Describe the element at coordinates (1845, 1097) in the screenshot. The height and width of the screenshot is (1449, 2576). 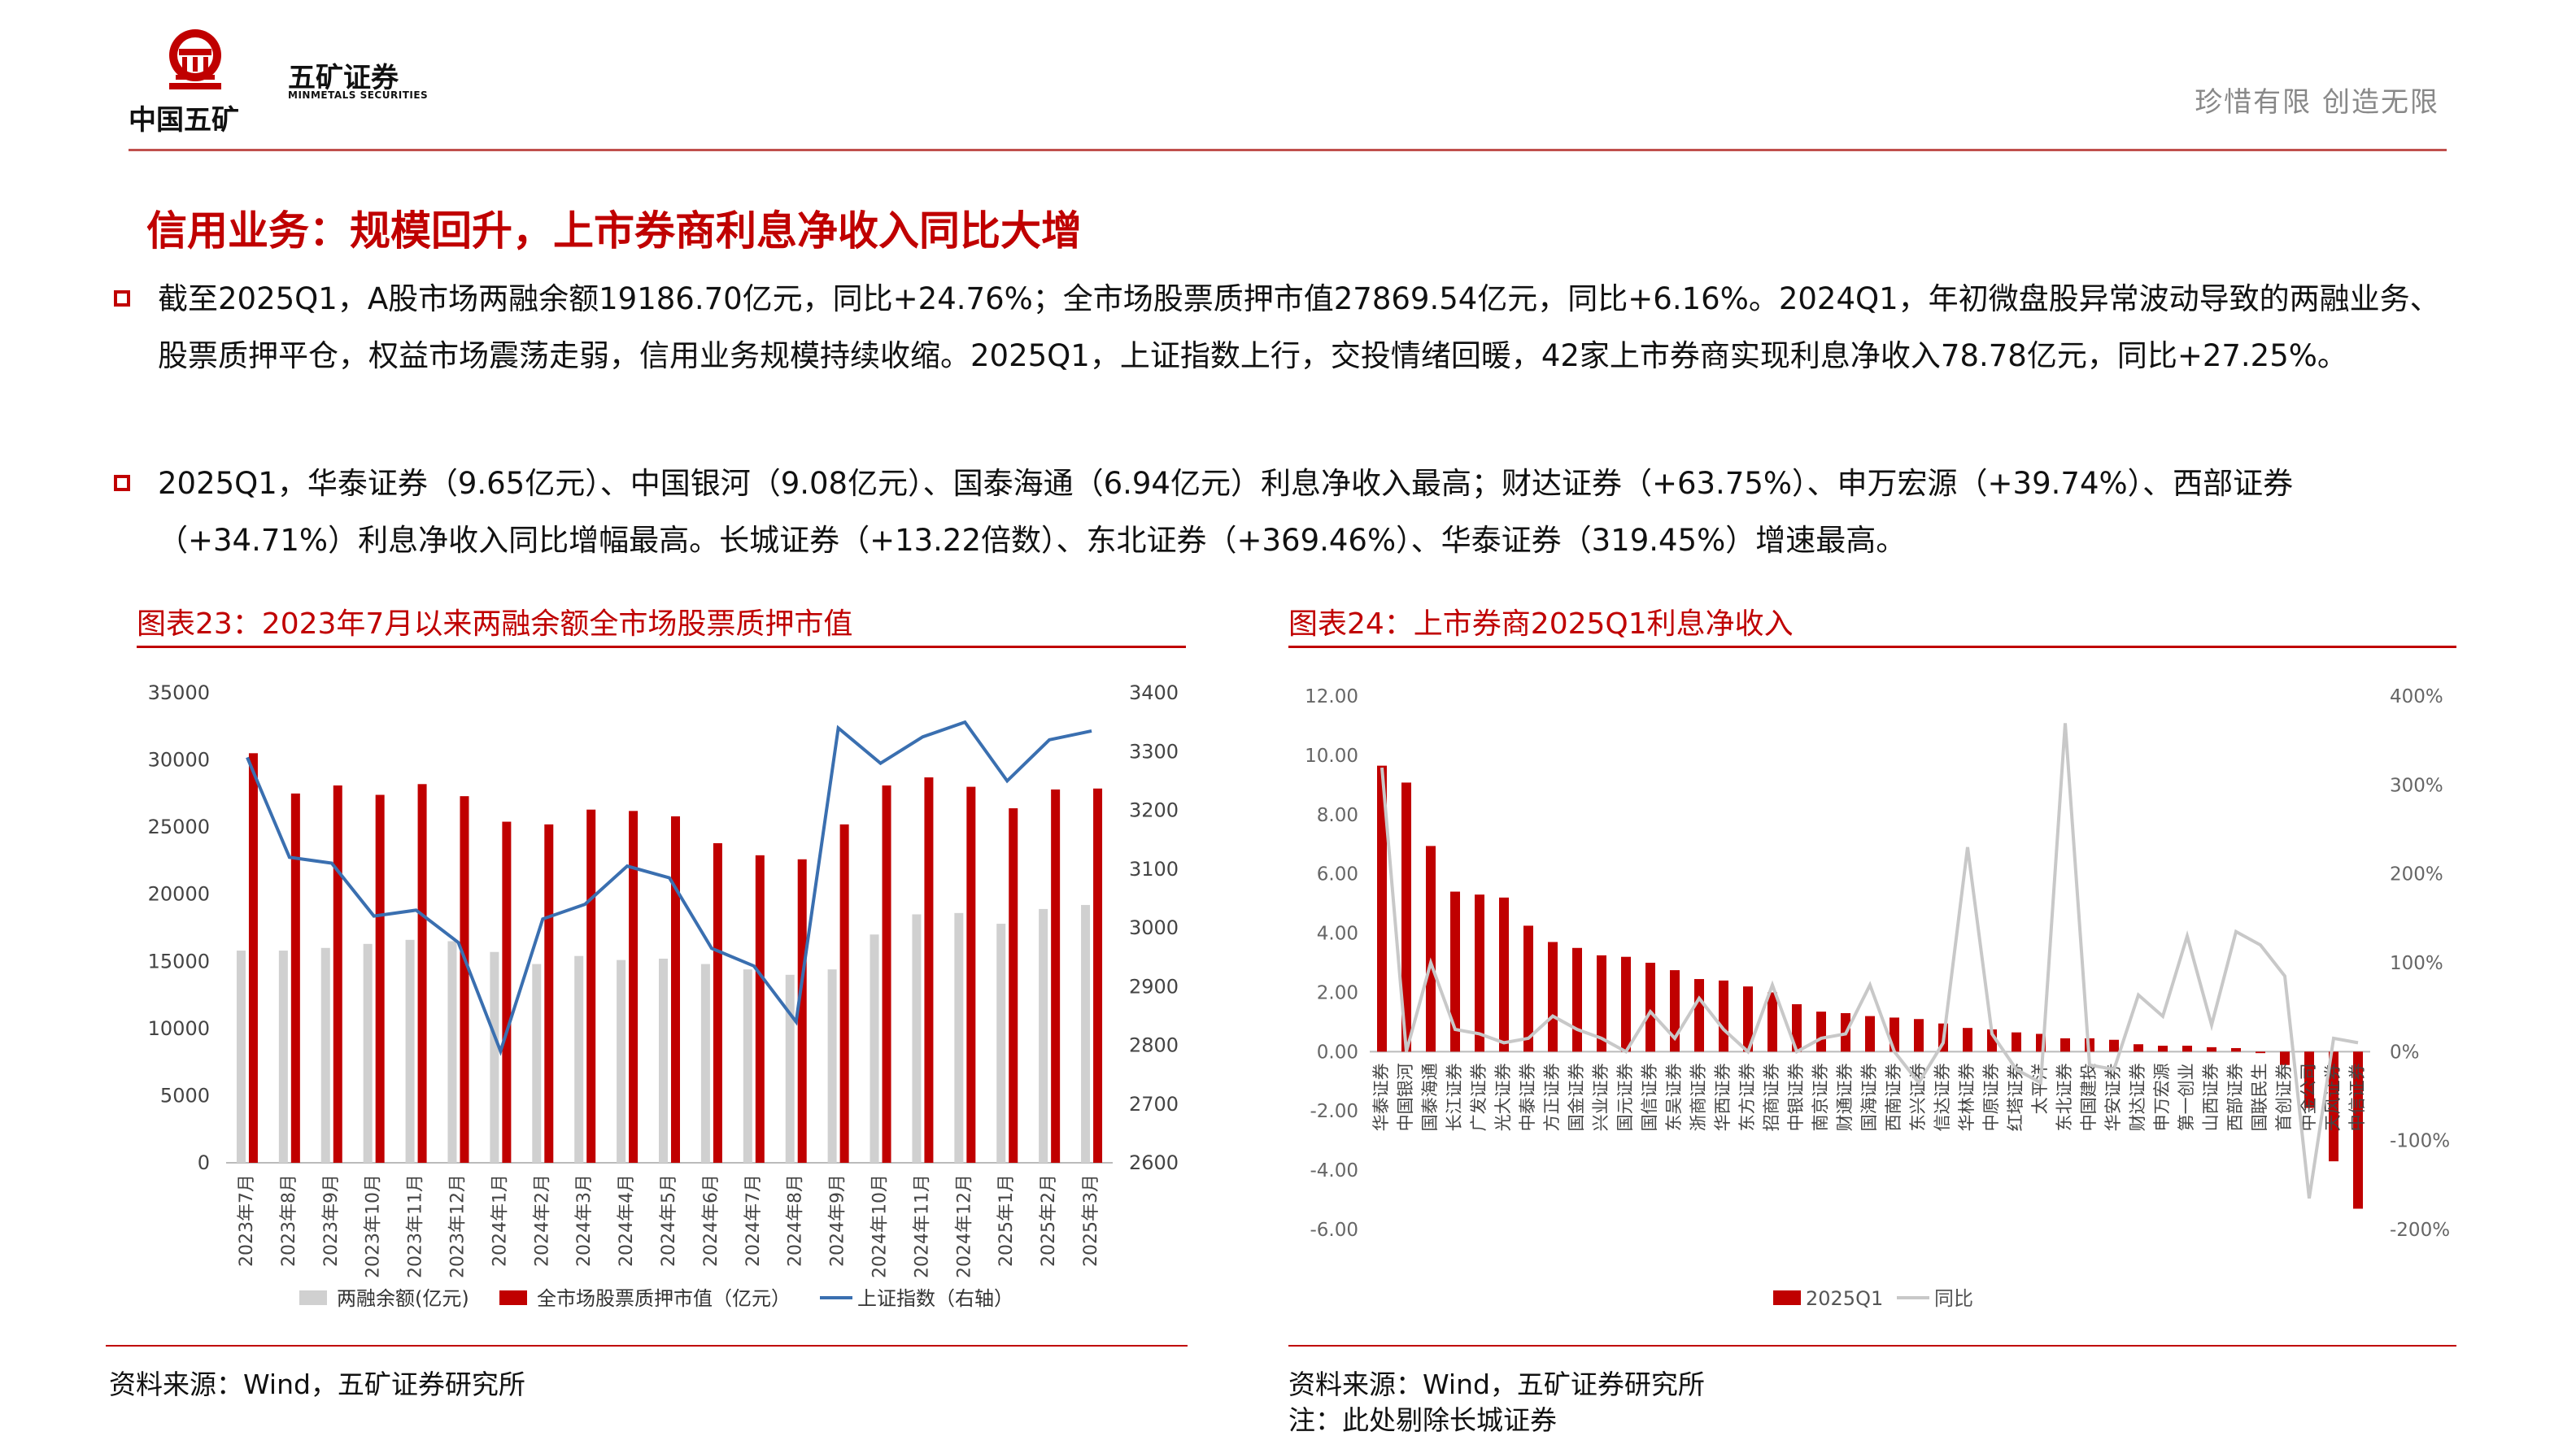
I see `x-tick-label: 财通证券` at that location.